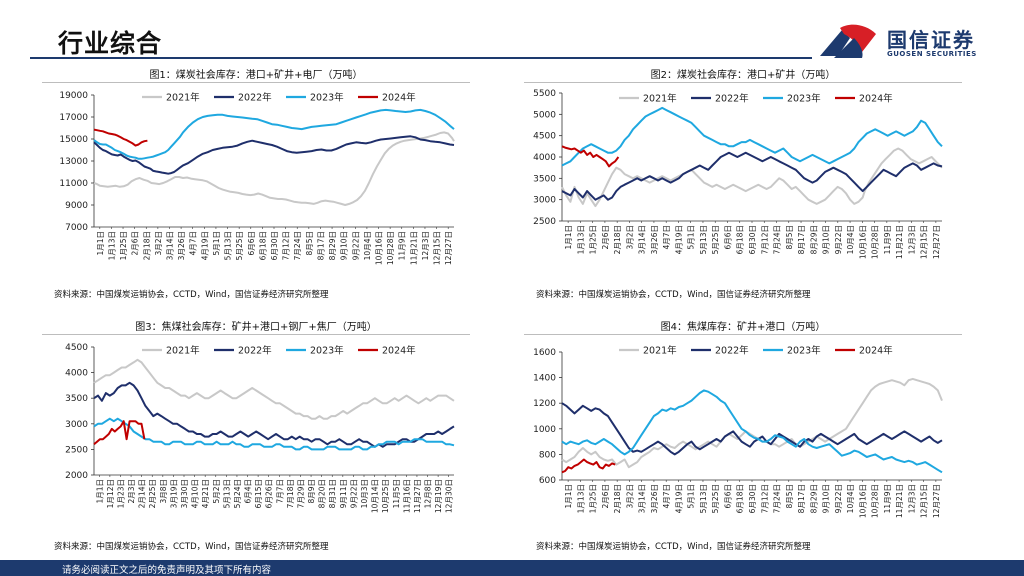 This screenshot has width=1024, height=576. What do you see at coordinates (343, 493) in the screenshot?
I see `x-tick-label: 9月11日` at bounding box center [343, 493].